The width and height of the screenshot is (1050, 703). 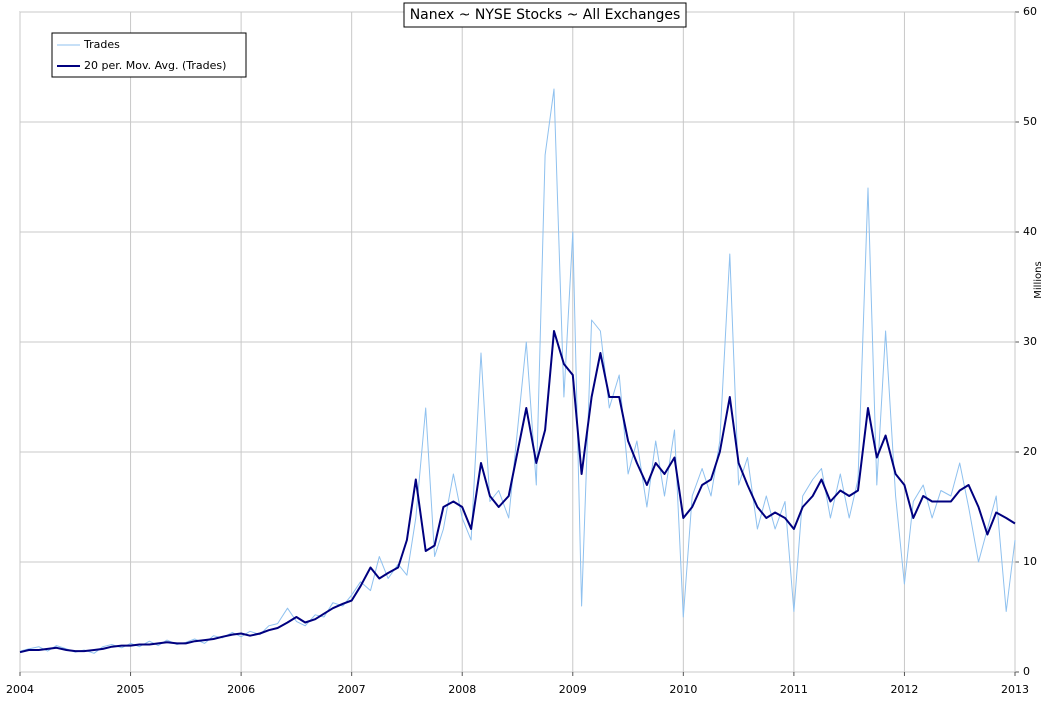 What do you see at coordinates (1015, 689) in the screenshot?
I see `x-tick-label: 2013` at bounding box center [1015, 689].